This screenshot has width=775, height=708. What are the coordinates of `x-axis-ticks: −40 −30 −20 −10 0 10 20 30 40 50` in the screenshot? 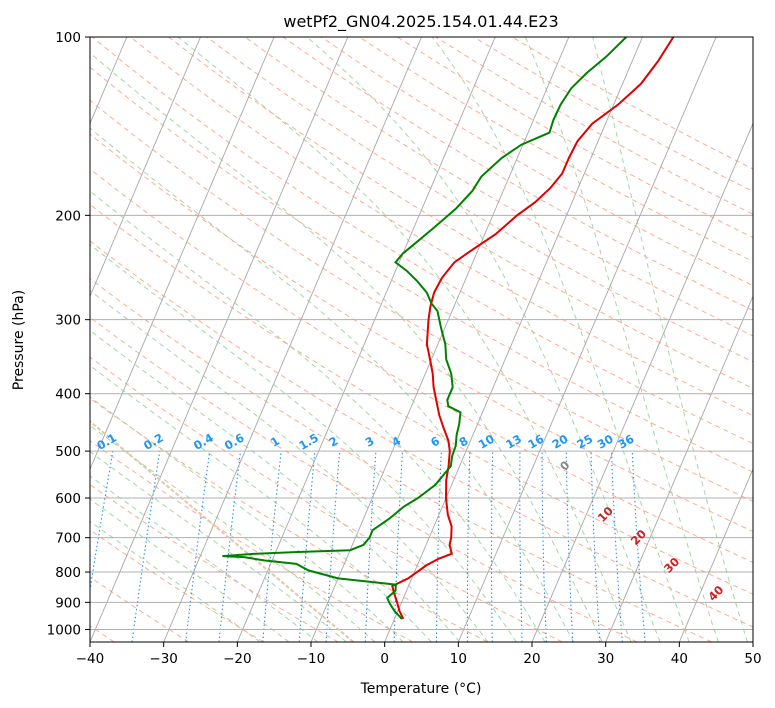 It's located at (419, 654).